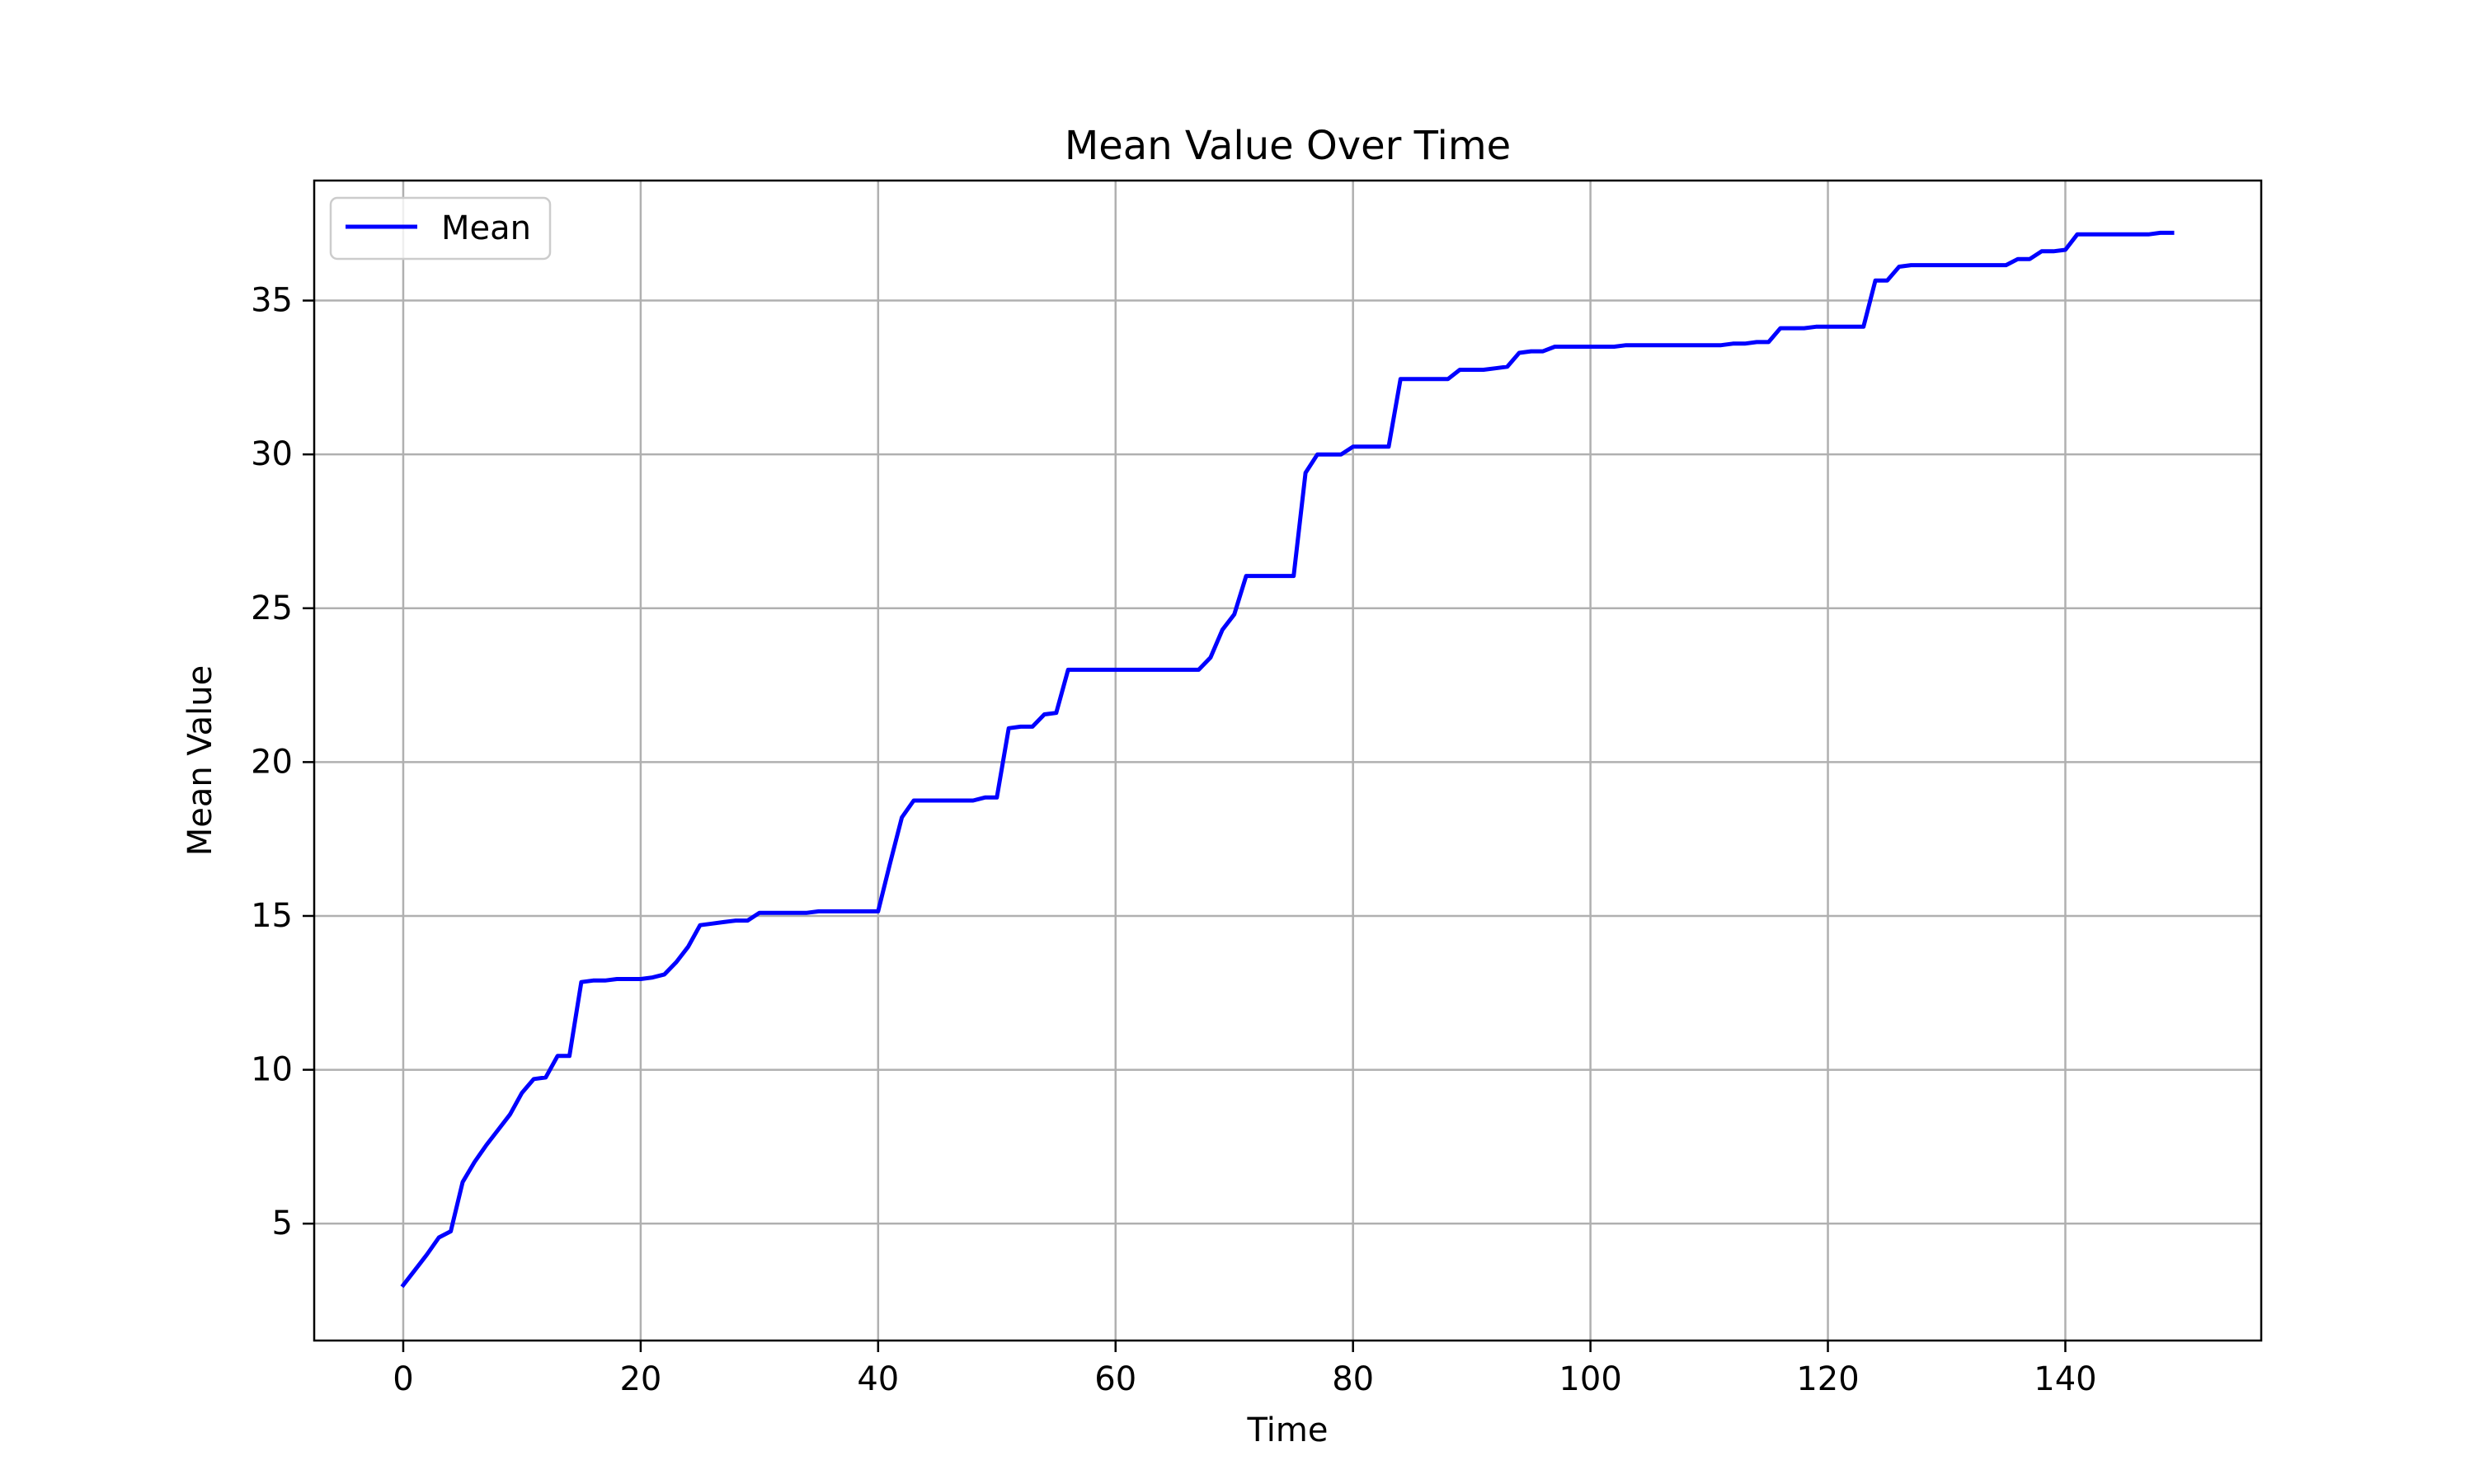 The image size is (2474, 1484). What do you see at coordinates (1827, 1379) in the screenshot?
I see `x-tick-label: 120` at bounding box center [1827, 1379].